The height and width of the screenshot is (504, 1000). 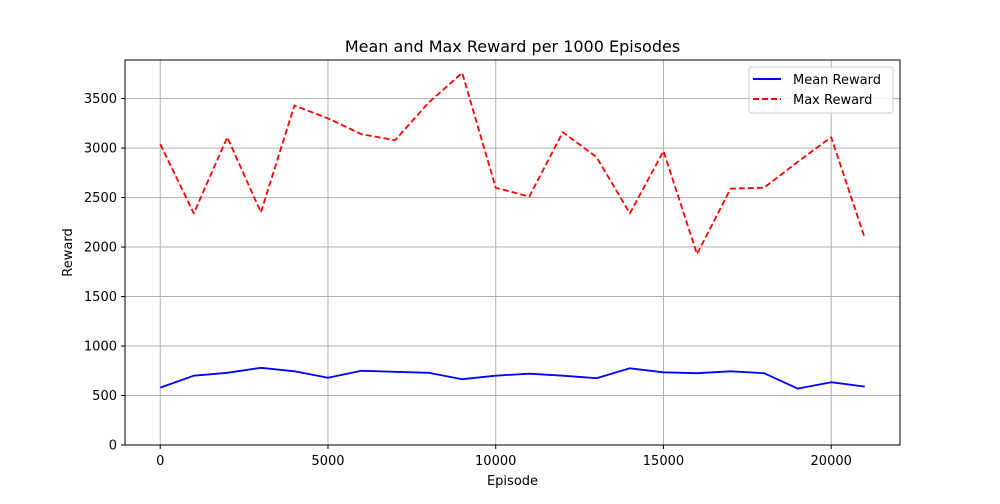 What do you see at coordinates (113, 446) in the screenshot?
I see `y-tick-label: 0` at bounding box center [113, 446].